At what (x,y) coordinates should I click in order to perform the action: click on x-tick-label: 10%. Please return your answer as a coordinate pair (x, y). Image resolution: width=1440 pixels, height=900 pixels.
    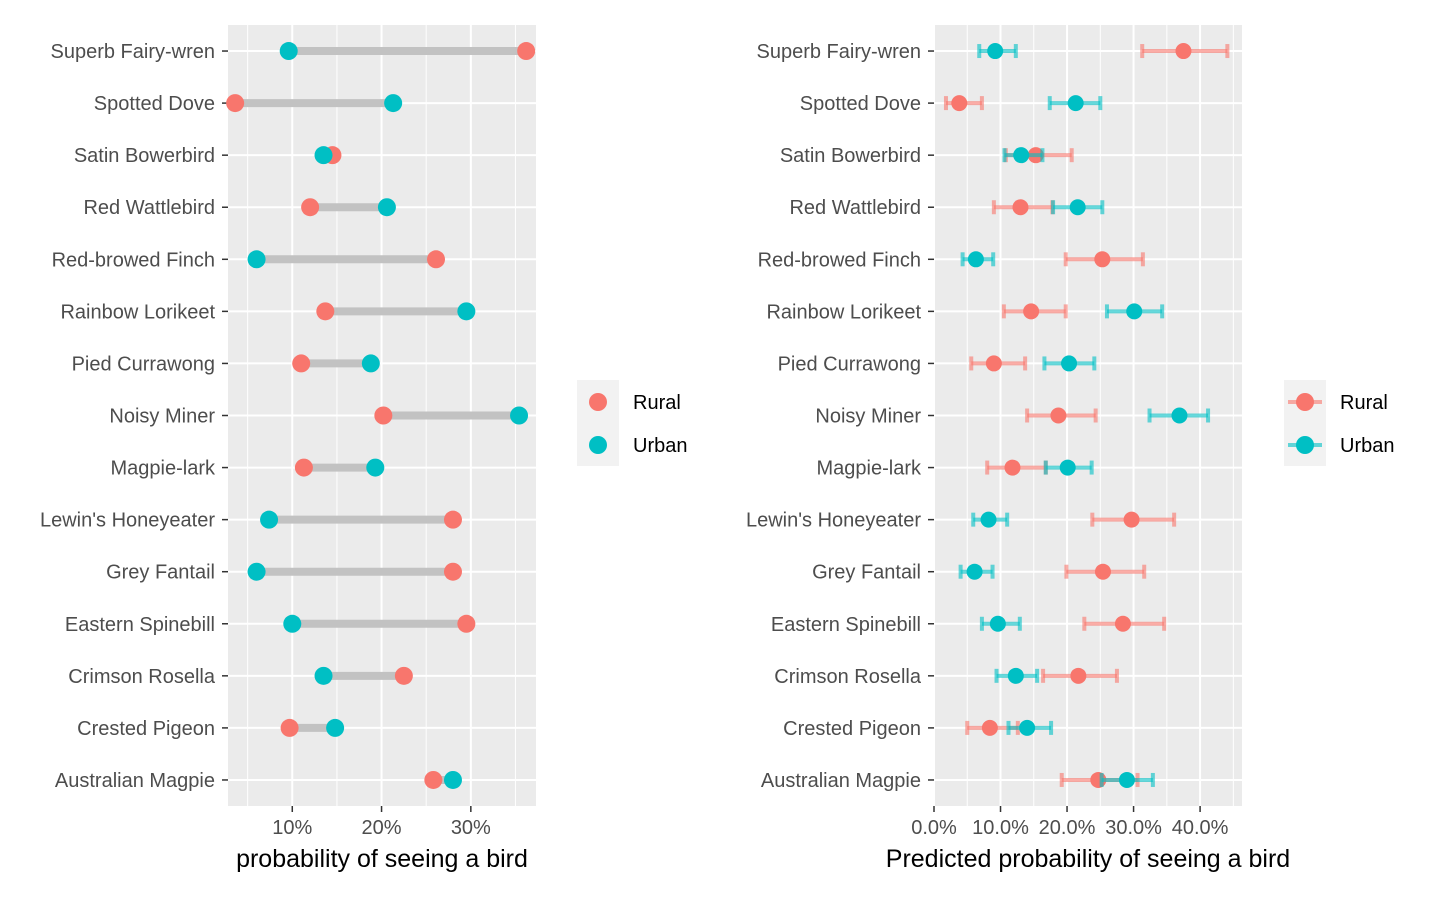
    Looking at the image, I should click on (292, 828).